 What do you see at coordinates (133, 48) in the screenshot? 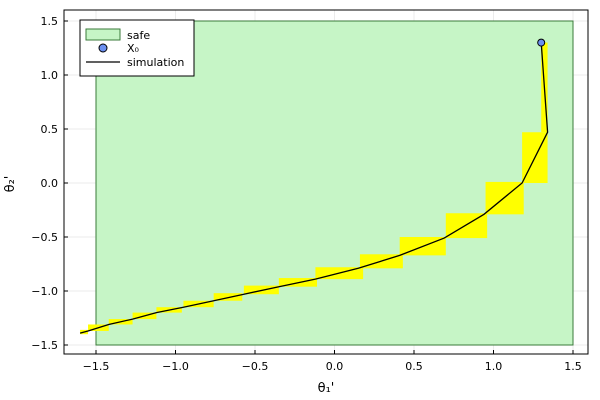
I see `legend-x0-label: X₀` at bounding box center [133, 48].